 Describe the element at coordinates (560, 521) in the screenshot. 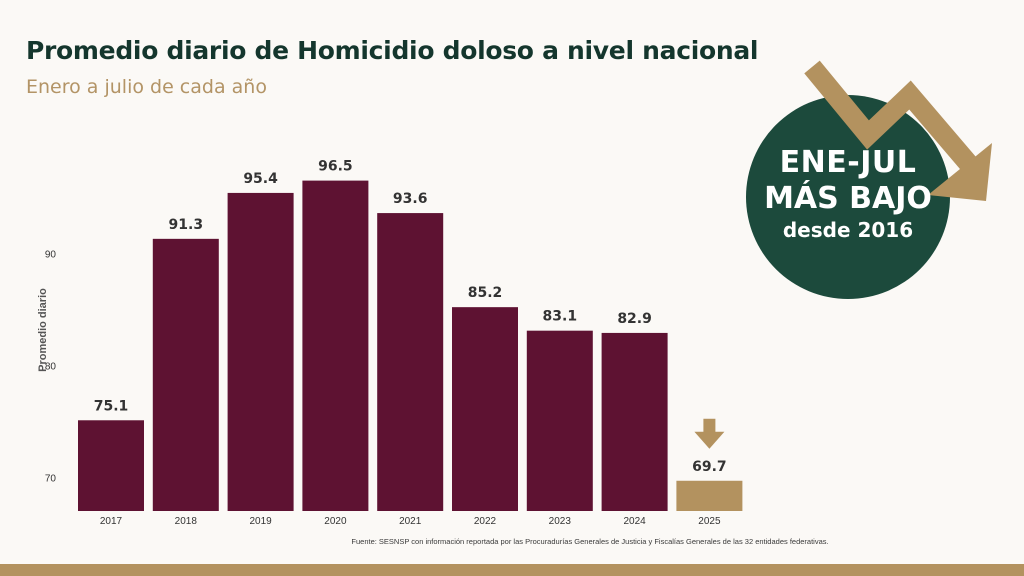

I see `x-tick-label: 2023` at that location.